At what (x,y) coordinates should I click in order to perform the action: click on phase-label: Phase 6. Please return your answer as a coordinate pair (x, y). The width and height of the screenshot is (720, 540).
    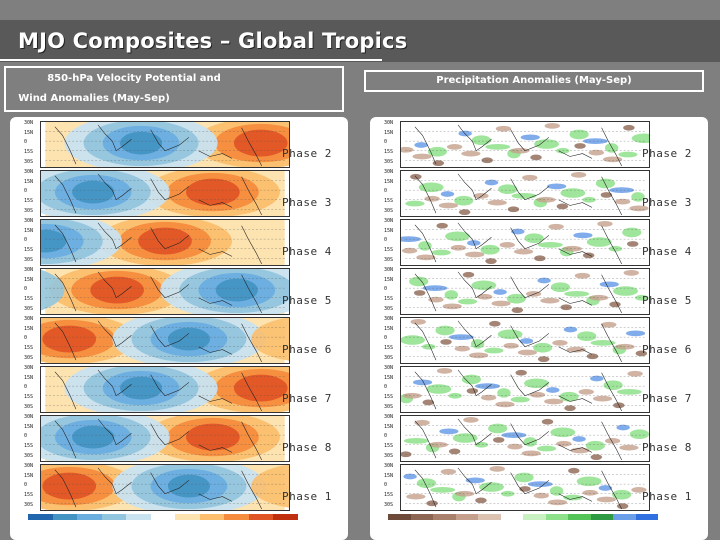
    Looking at the image, I should click on (307, 349).